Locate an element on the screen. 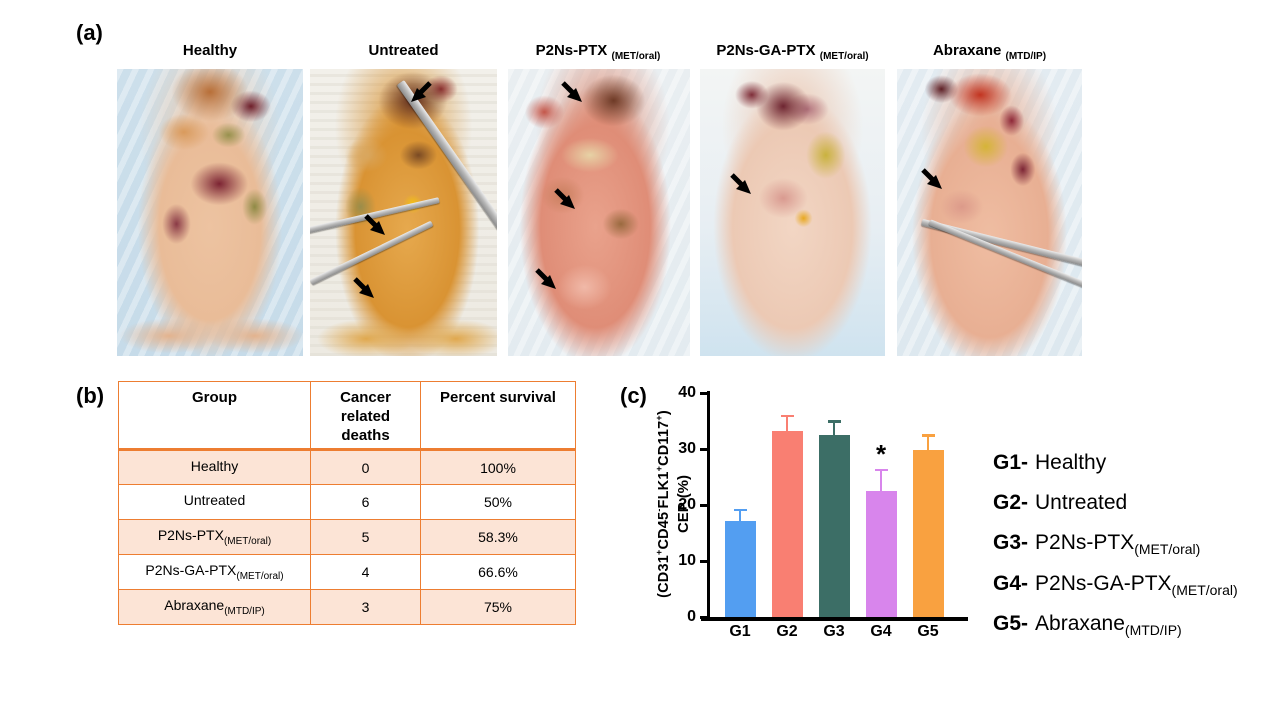 The width and height of the screenshot is (1280, 720). photo-label-text: Healthy is located at coordinates (210, 50).